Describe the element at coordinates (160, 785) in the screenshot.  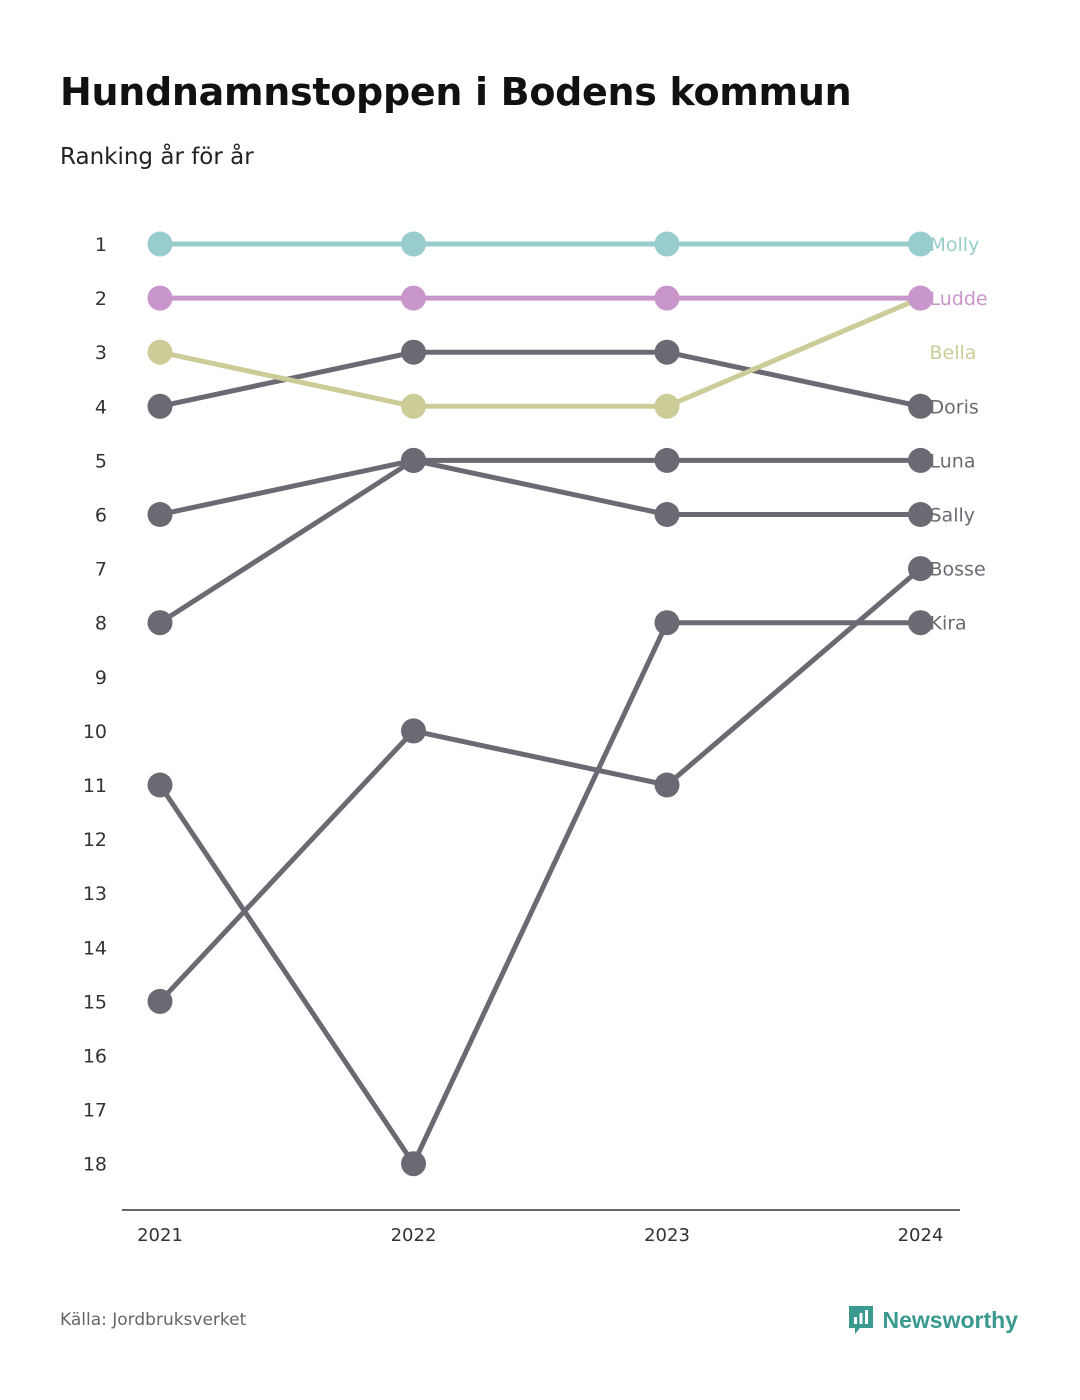
I see `point-kira-2021` at that location.